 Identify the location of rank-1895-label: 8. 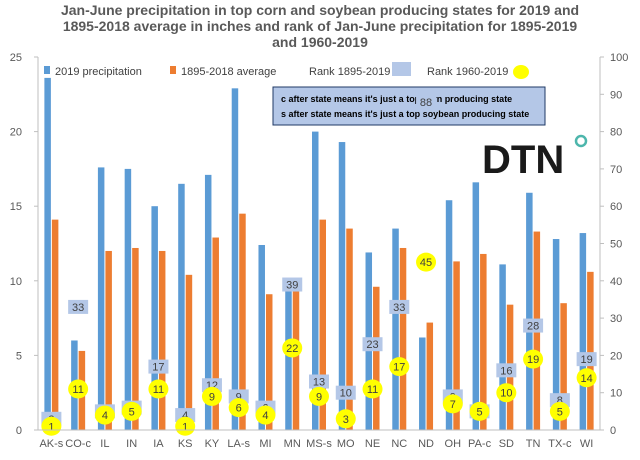
(560, 401).